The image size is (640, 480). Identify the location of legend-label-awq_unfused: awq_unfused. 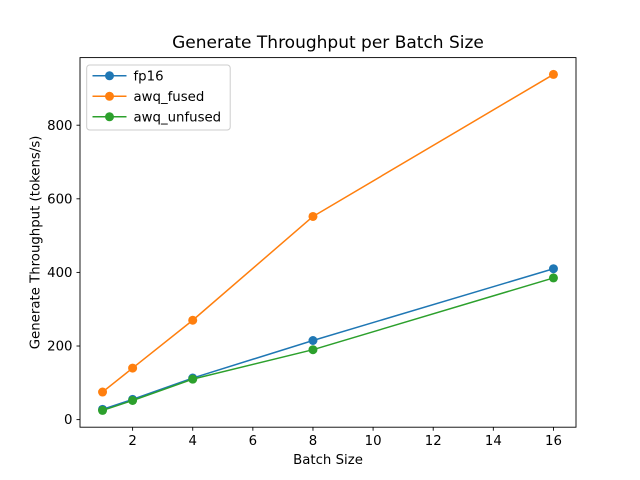
(178, 117).